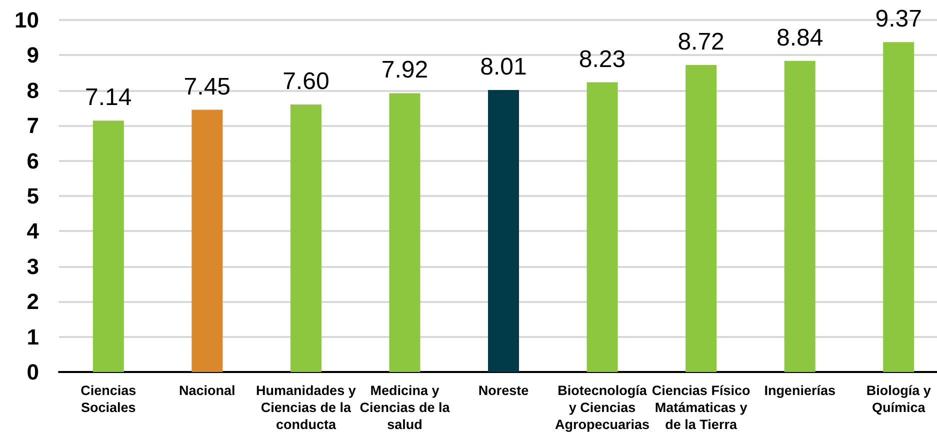  I want to click on y-tick-label: 5, so click(32, 196).